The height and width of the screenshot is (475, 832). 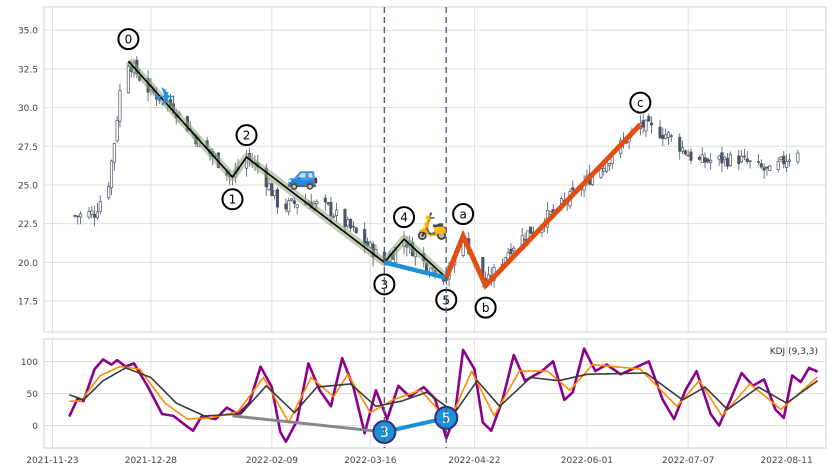 What do you see at coordinates (415, 270) in the screenshot?
I see `wave-3-5-line` at bounding box center [415, 270].